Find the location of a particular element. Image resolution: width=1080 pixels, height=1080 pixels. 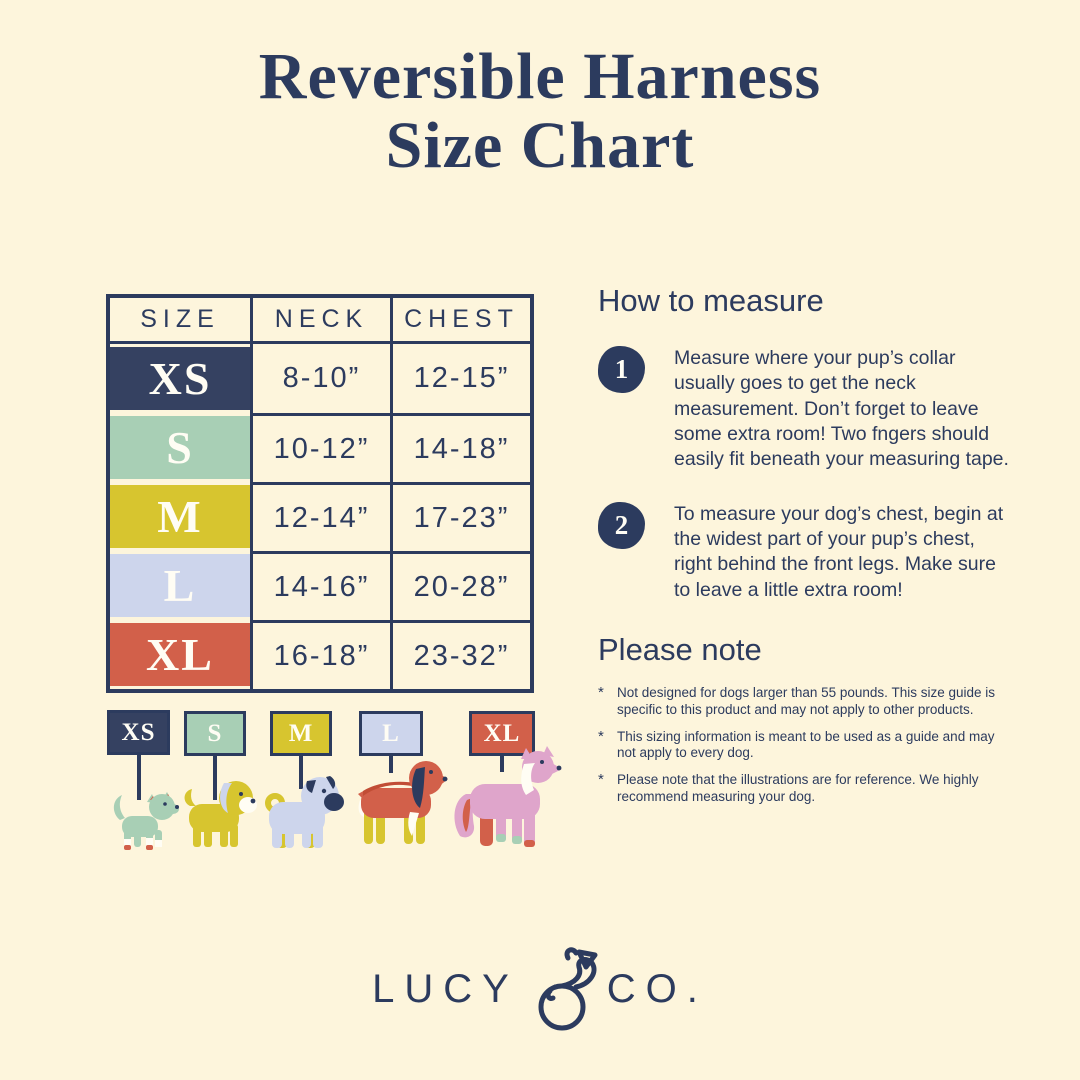

table-row-xl-neck: 16-18” is located at coordinates (320, 654).